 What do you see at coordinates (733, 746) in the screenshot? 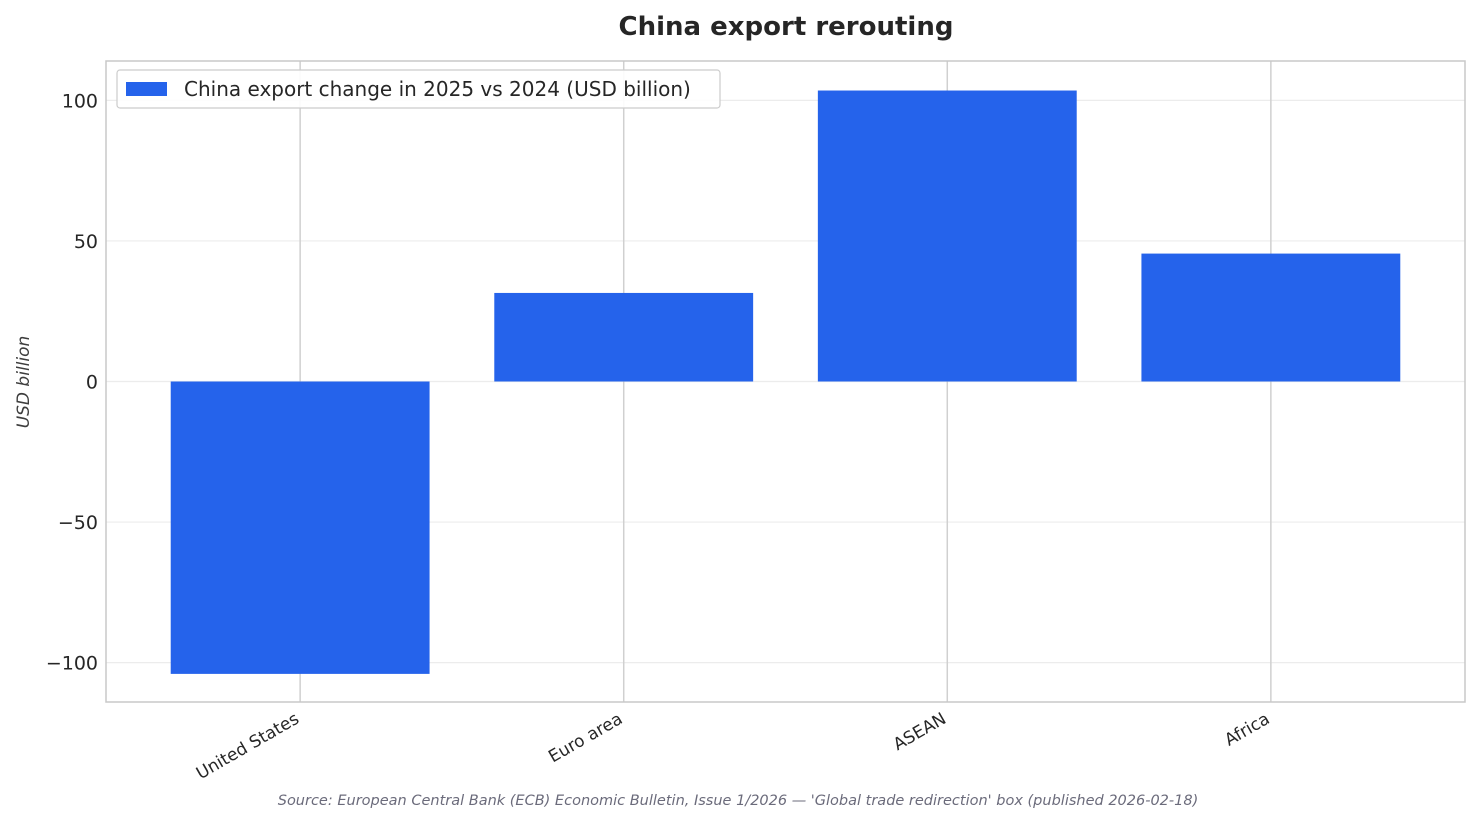
I see `x-axis-ticks: United States Euro area ASEAN Africa` at bounding box center [733, 746].